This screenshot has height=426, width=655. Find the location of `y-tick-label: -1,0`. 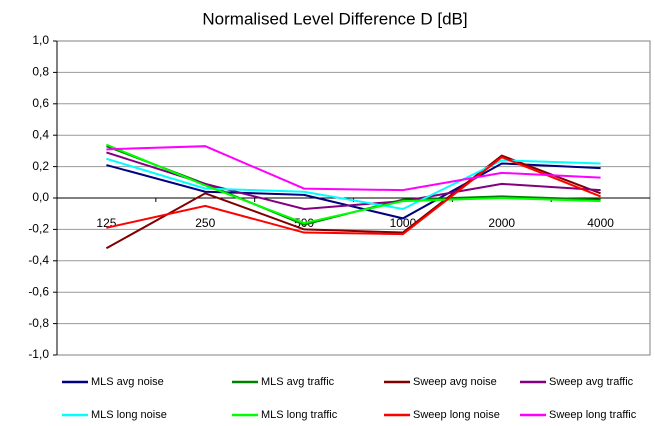

y-tick-label: -1,0 is located at coordinates (38, 354).